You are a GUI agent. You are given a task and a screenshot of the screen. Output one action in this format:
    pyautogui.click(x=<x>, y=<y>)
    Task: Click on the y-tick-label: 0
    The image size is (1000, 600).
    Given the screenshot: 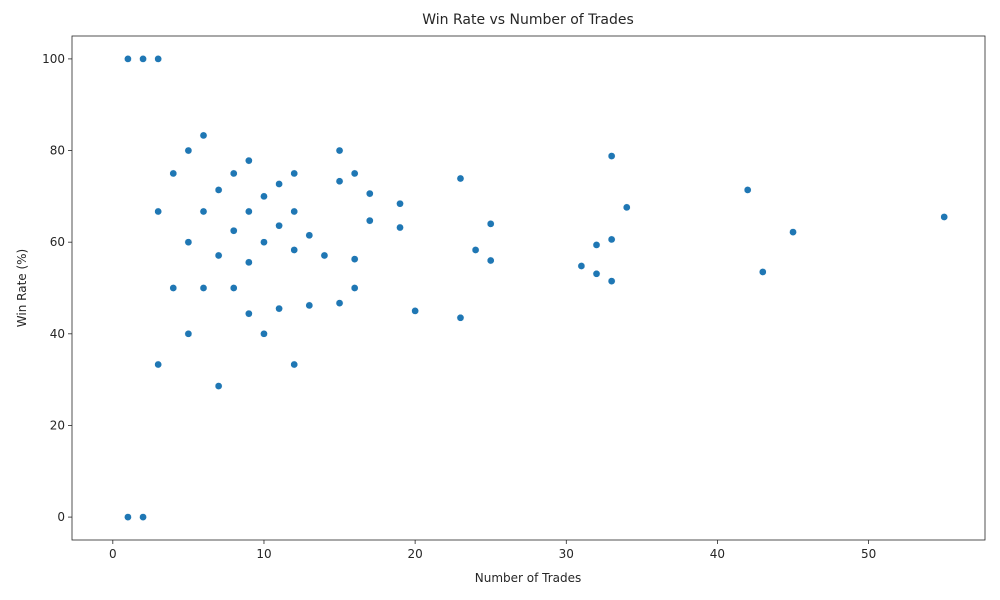 What is the action you would take?
    pyautogui.click(x=61, y=517)
    